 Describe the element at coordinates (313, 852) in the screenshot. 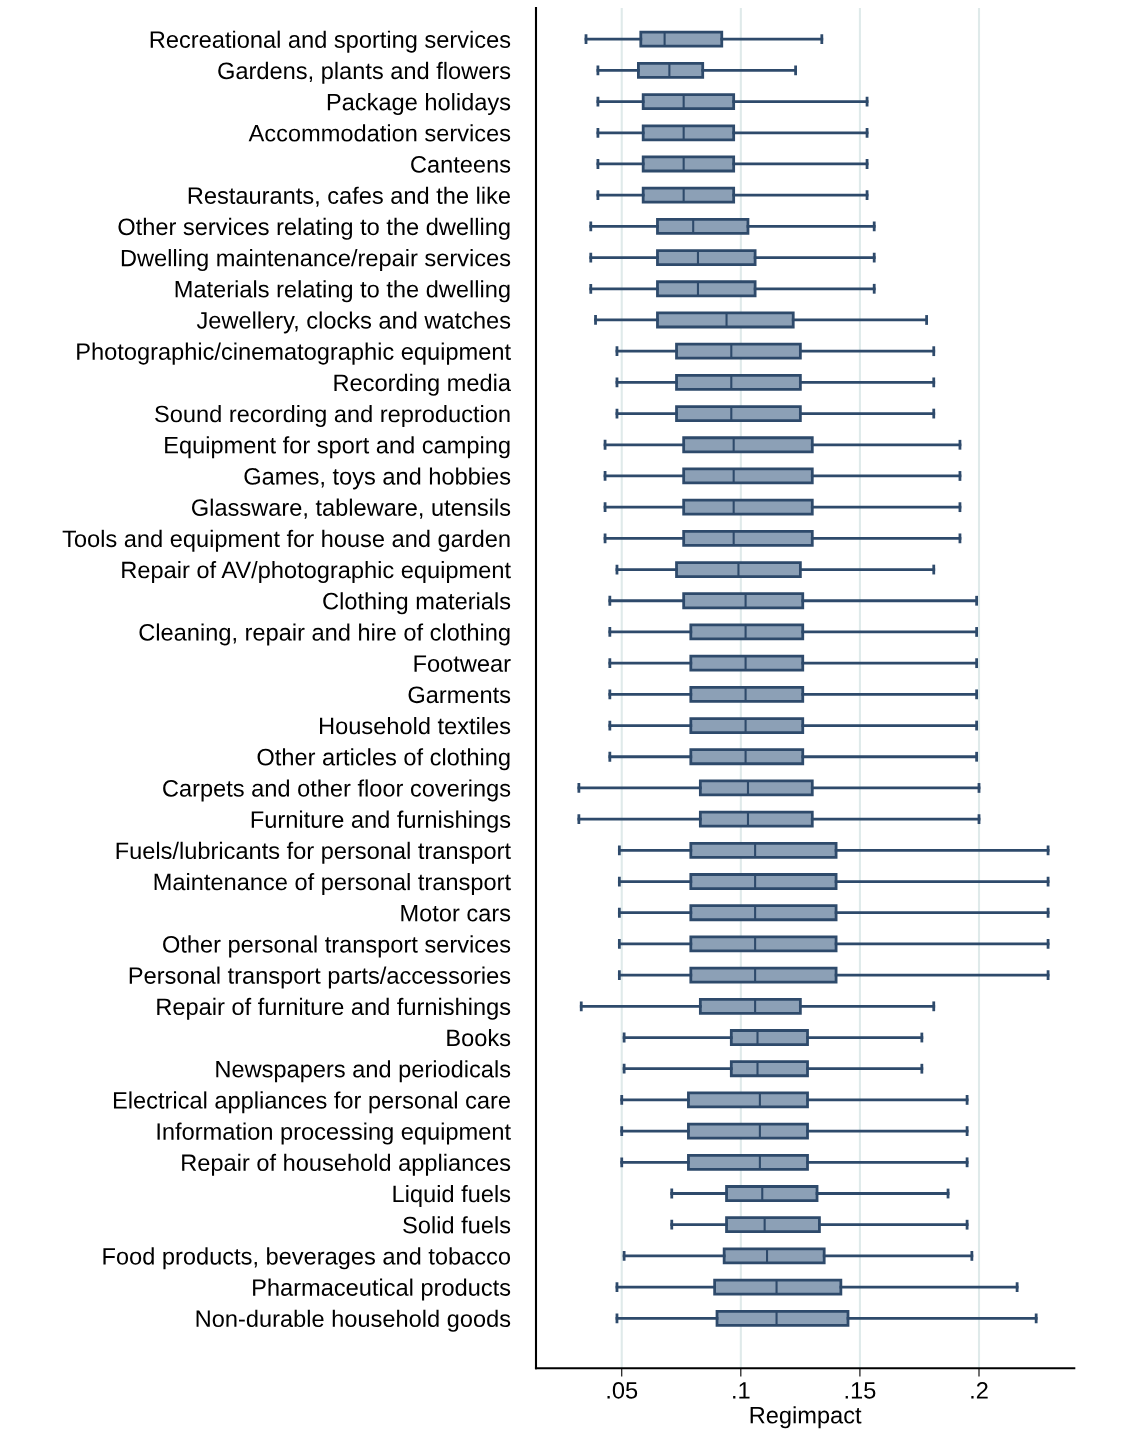

I see `y-tick-label: Fuels/lubricants for personal transport` at that location.